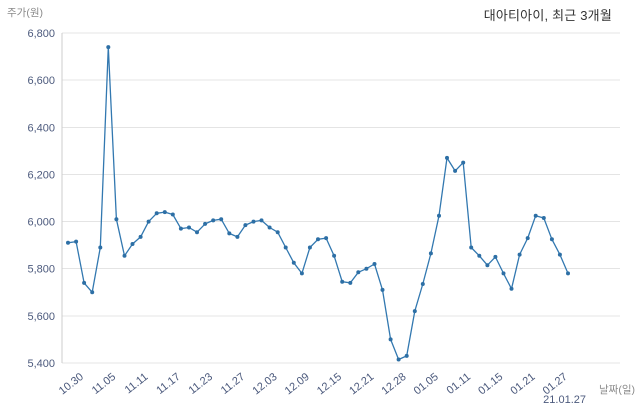 The image size is (640, 419). What do you see at coordinates (329, 384) in the screenshot?
I see `x-tick-label: 12.15` at bounding box center [329, 384].